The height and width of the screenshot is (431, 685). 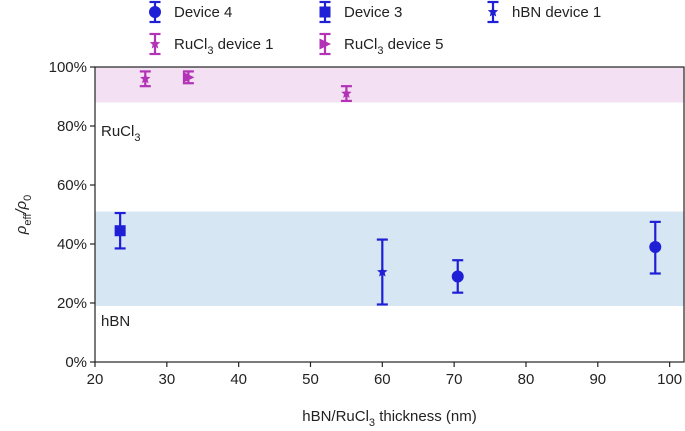 What do you see at coordinates (669, 379) in the screenshot?
I see `x-tick-label: 100` at bounding box center [669, 379].